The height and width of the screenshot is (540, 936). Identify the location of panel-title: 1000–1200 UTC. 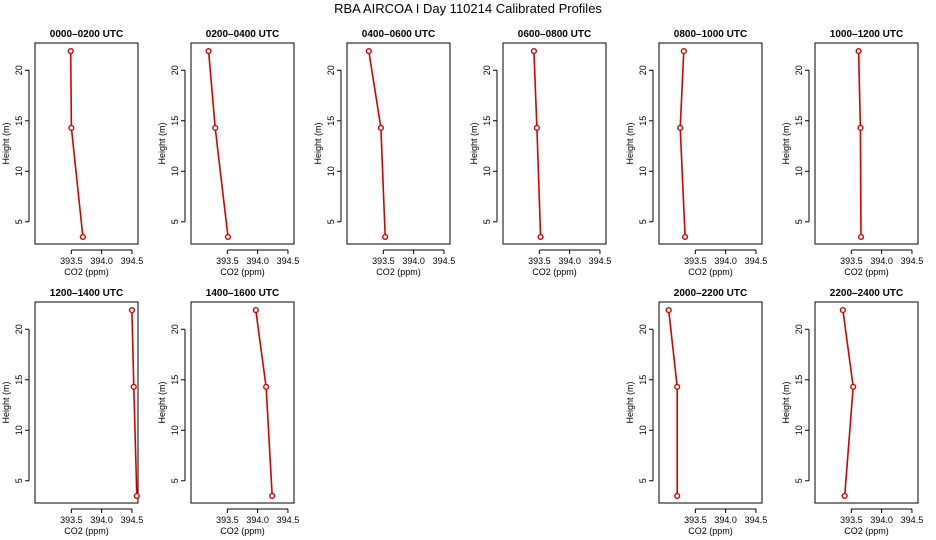
(866, 34).